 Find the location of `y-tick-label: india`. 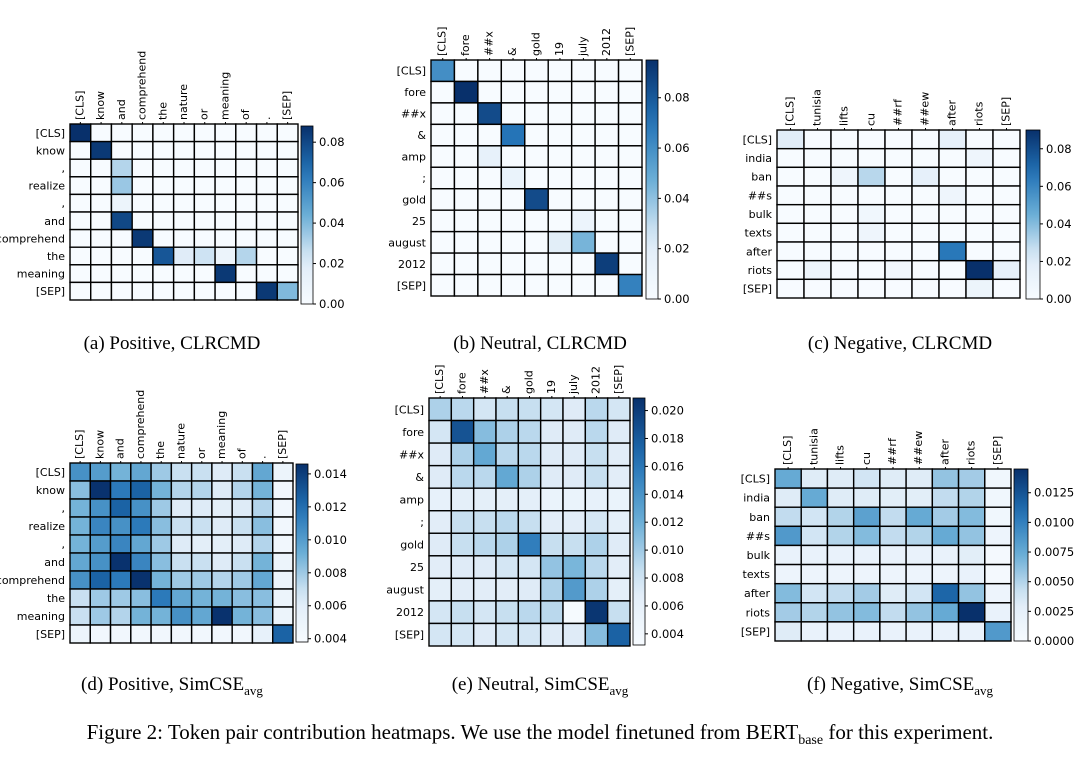

y-tick-label: india is located at coordinates (756, 498).